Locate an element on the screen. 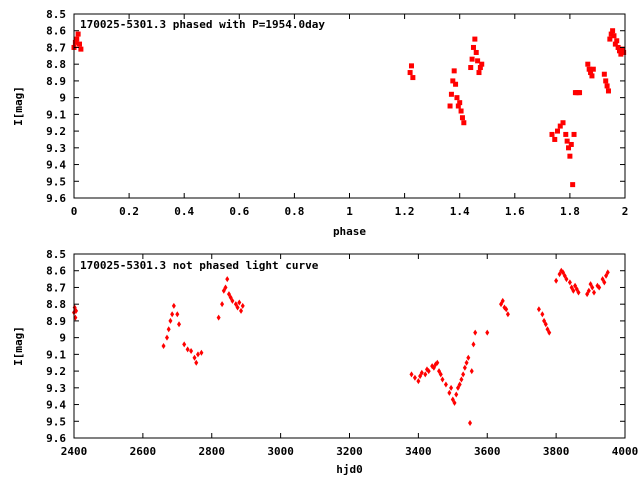  phased-x-tick-label: 1.4 is located at coordinates (460, 211).